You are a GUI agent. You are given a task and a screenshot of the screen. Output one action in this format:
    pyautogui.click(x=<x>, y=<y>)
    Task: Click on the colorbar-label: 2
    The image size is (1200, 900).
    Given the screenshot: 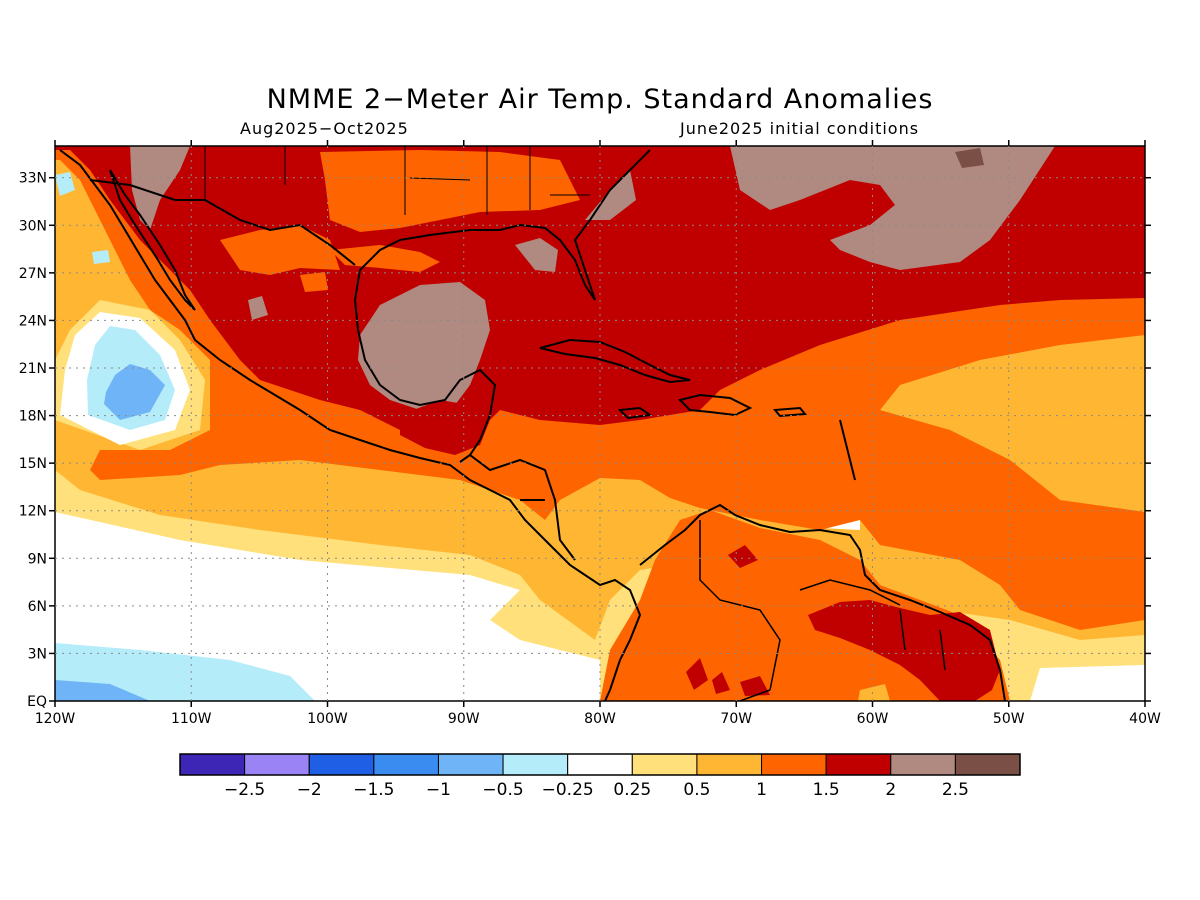 What is the action you would take?
    pyautogui.click(x=890, y=790)
    